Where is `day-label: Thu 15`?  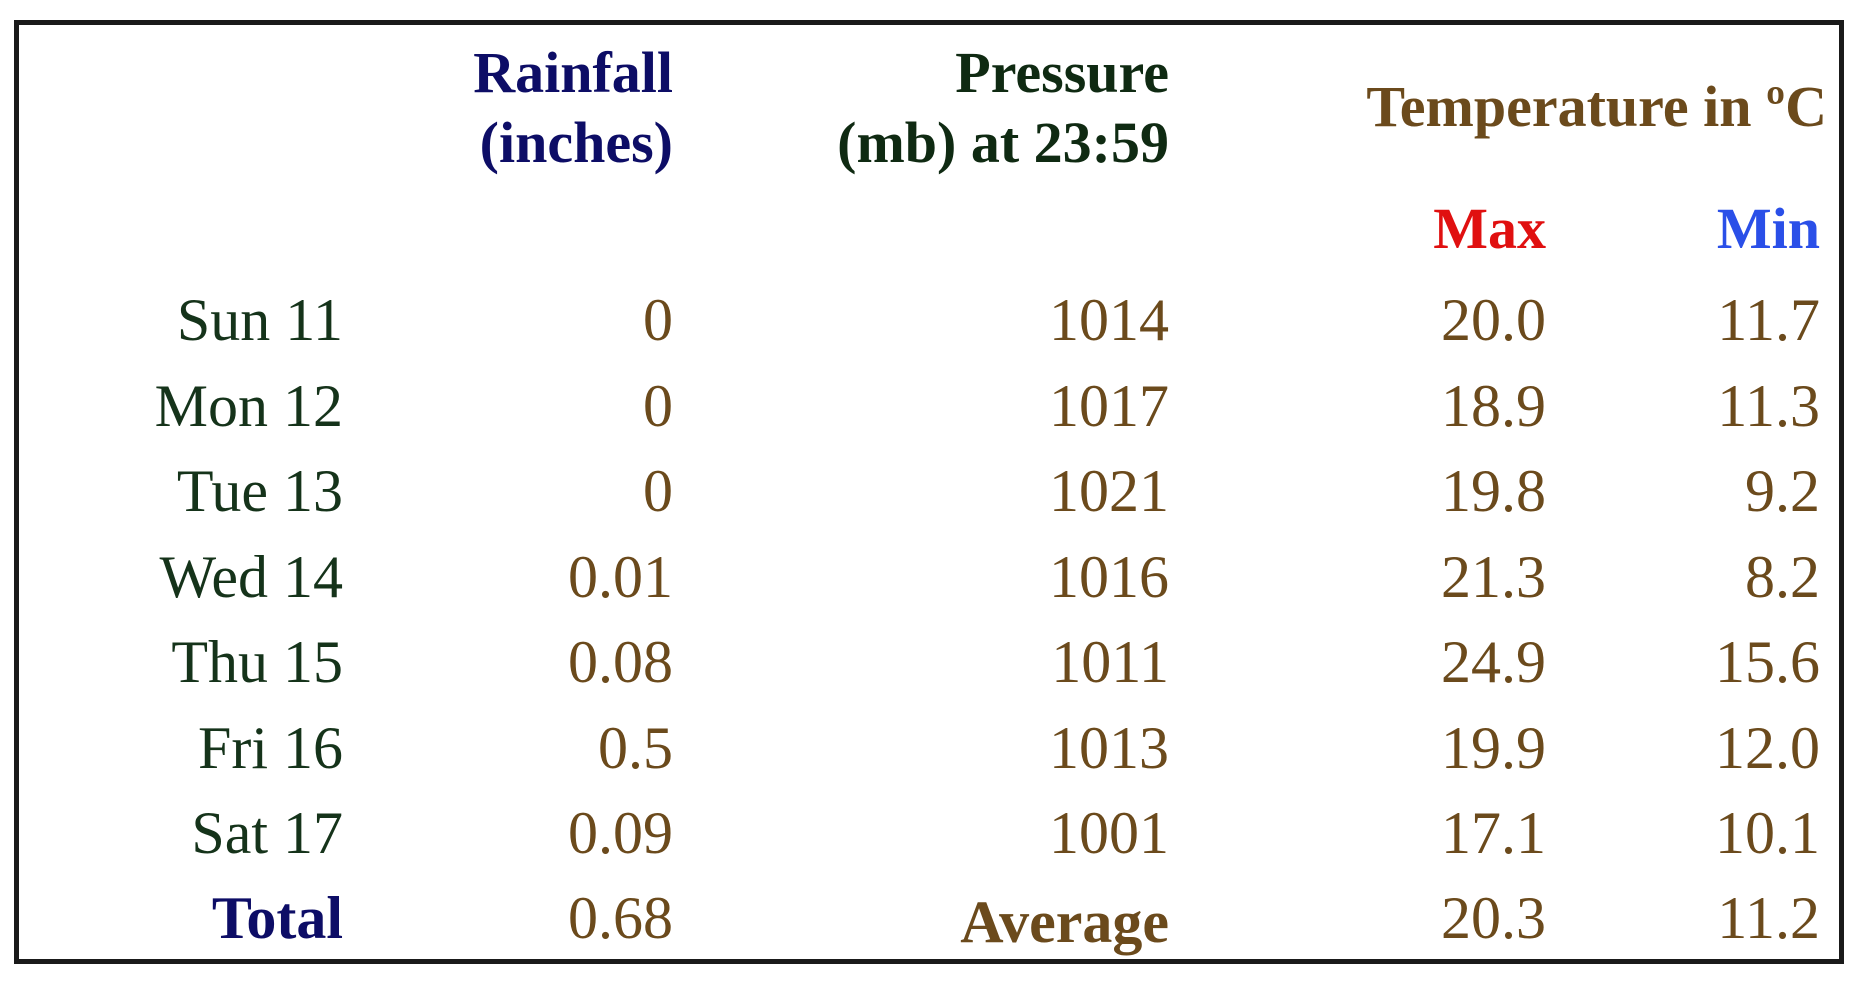 day-label: Thu 15 is located at coordinates (257, 662).